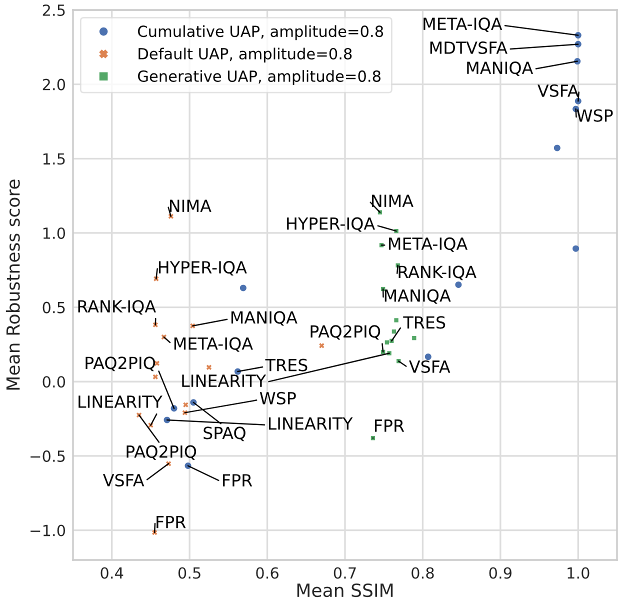 This screenshot has width=625, height=606. What do you see at coordinates (225, 434) in the screenshot?
I see `annotation: SPAQ` at bounding box center [225, 434].